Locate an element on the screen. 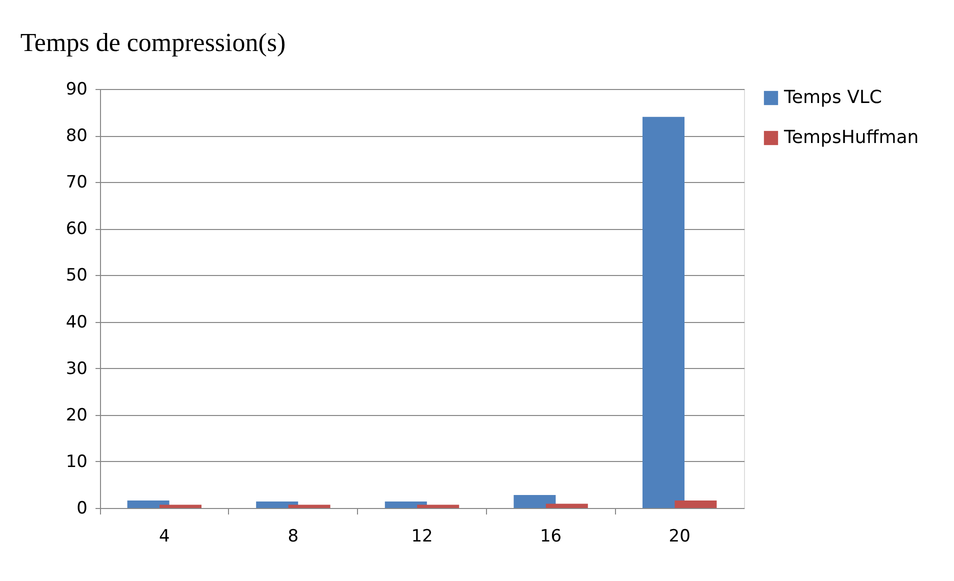 The image size is (954, 581). y-tick-label: 20 is located at coordinates (77, 415).